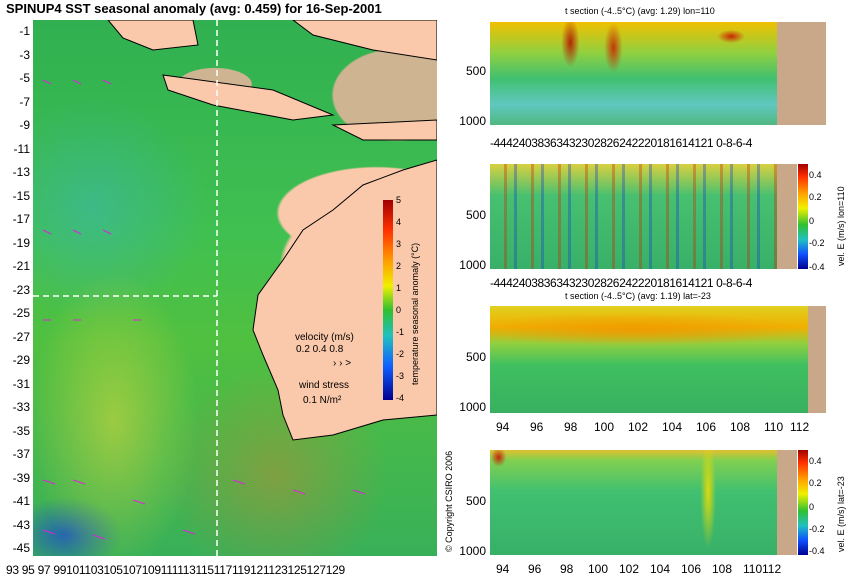  Describe the element at coordinates (649, 359) in the screenshot. I see `panel-c-section` at that location.